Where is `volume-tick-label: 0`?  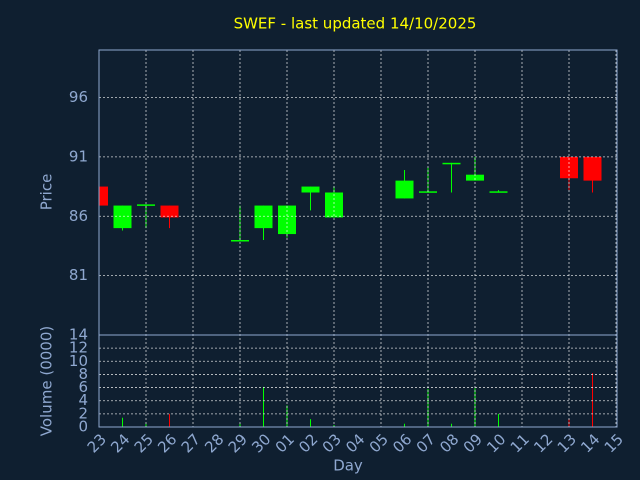 volume-tick-label: 0 is located at coordinates (83, 427).